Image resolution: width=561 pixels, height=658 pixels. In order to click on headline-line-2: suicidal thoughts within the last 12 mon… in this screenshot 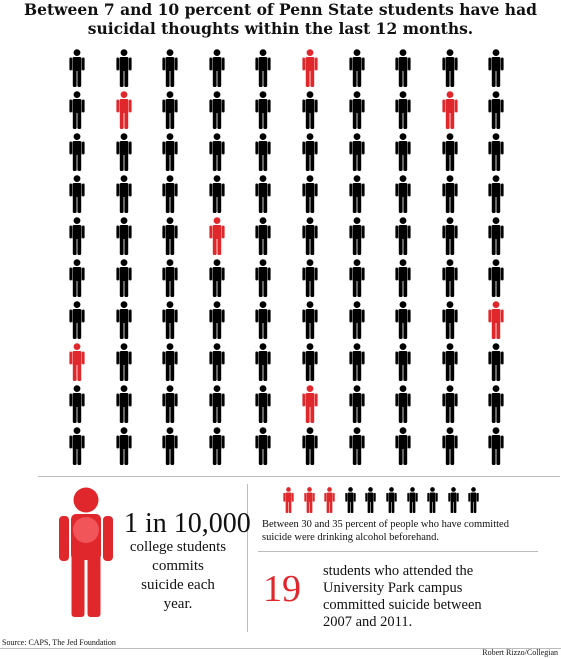, I will do `click(280, 28)`.